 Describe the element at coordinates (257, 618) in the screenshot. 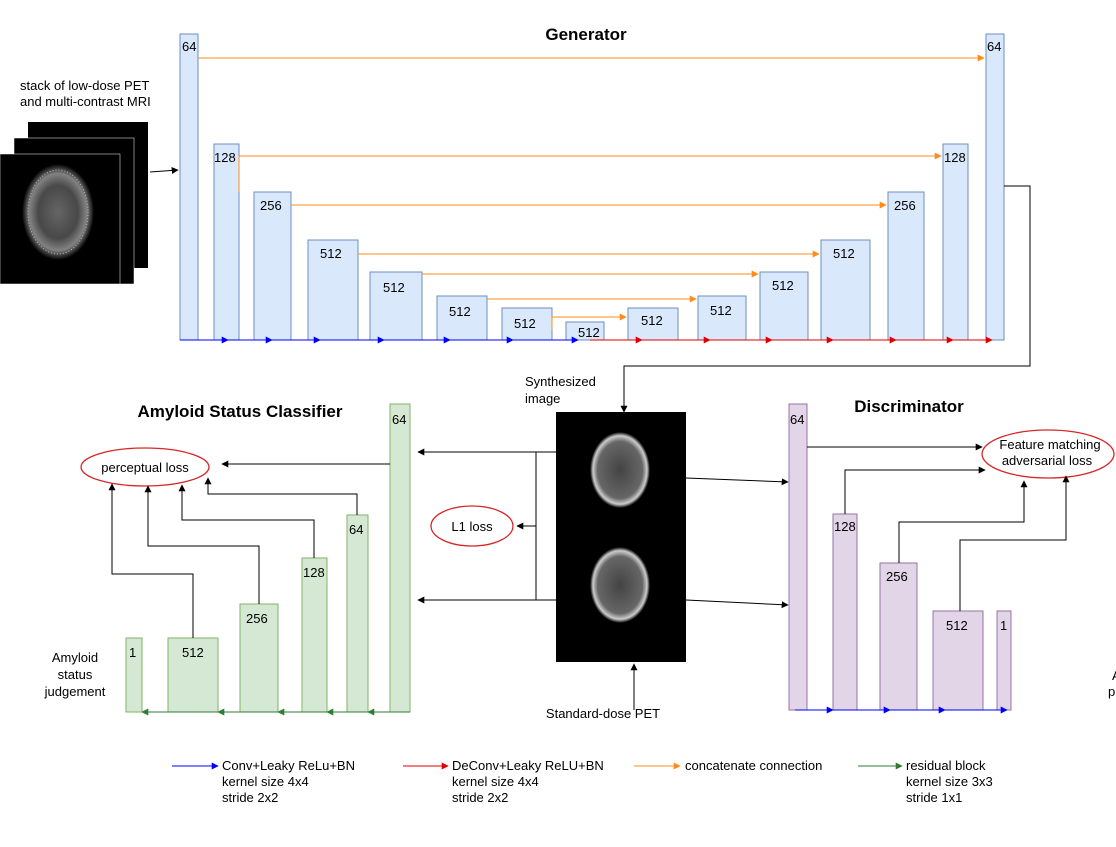

I see `cls-block-3-label: 256` at that location.